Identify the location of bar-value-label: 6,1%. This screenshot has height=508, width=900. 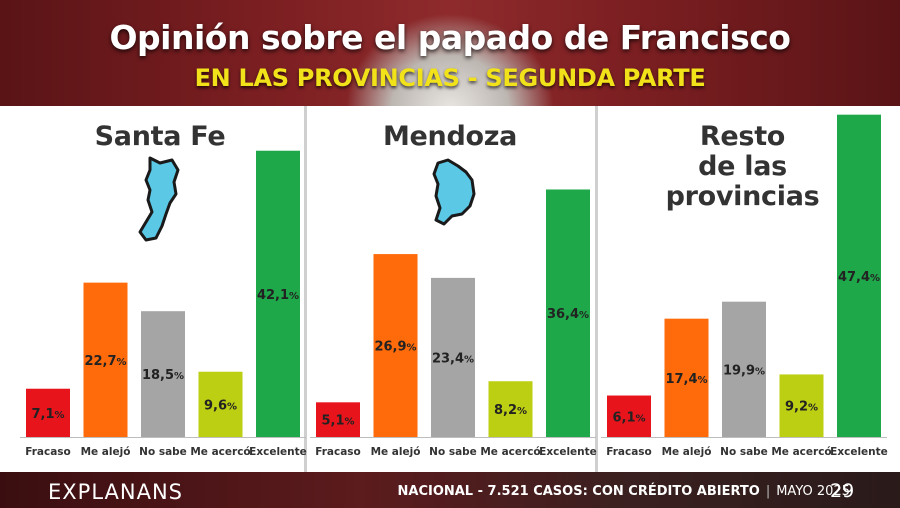
(628, 417).